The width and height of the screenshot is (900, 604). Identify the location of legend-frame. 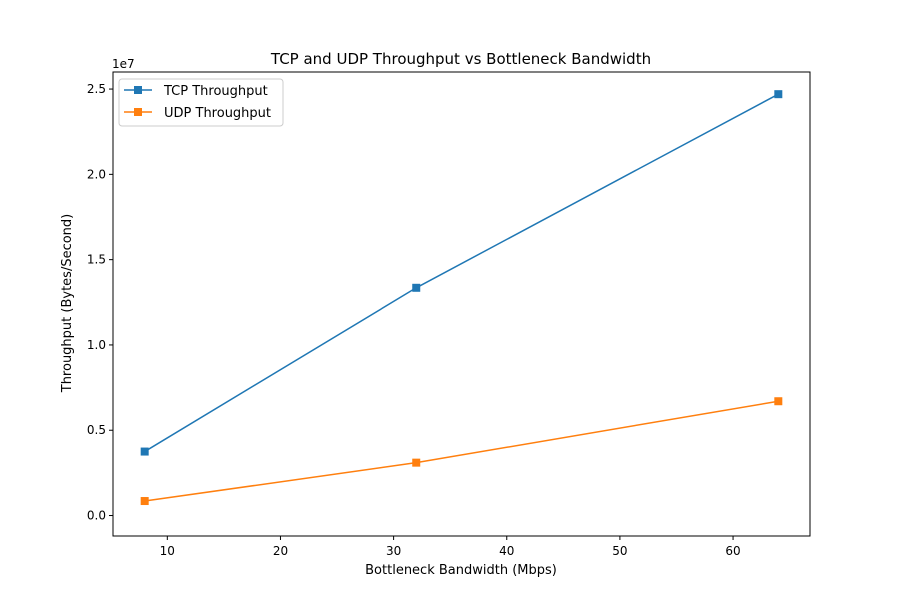
(201, 102).